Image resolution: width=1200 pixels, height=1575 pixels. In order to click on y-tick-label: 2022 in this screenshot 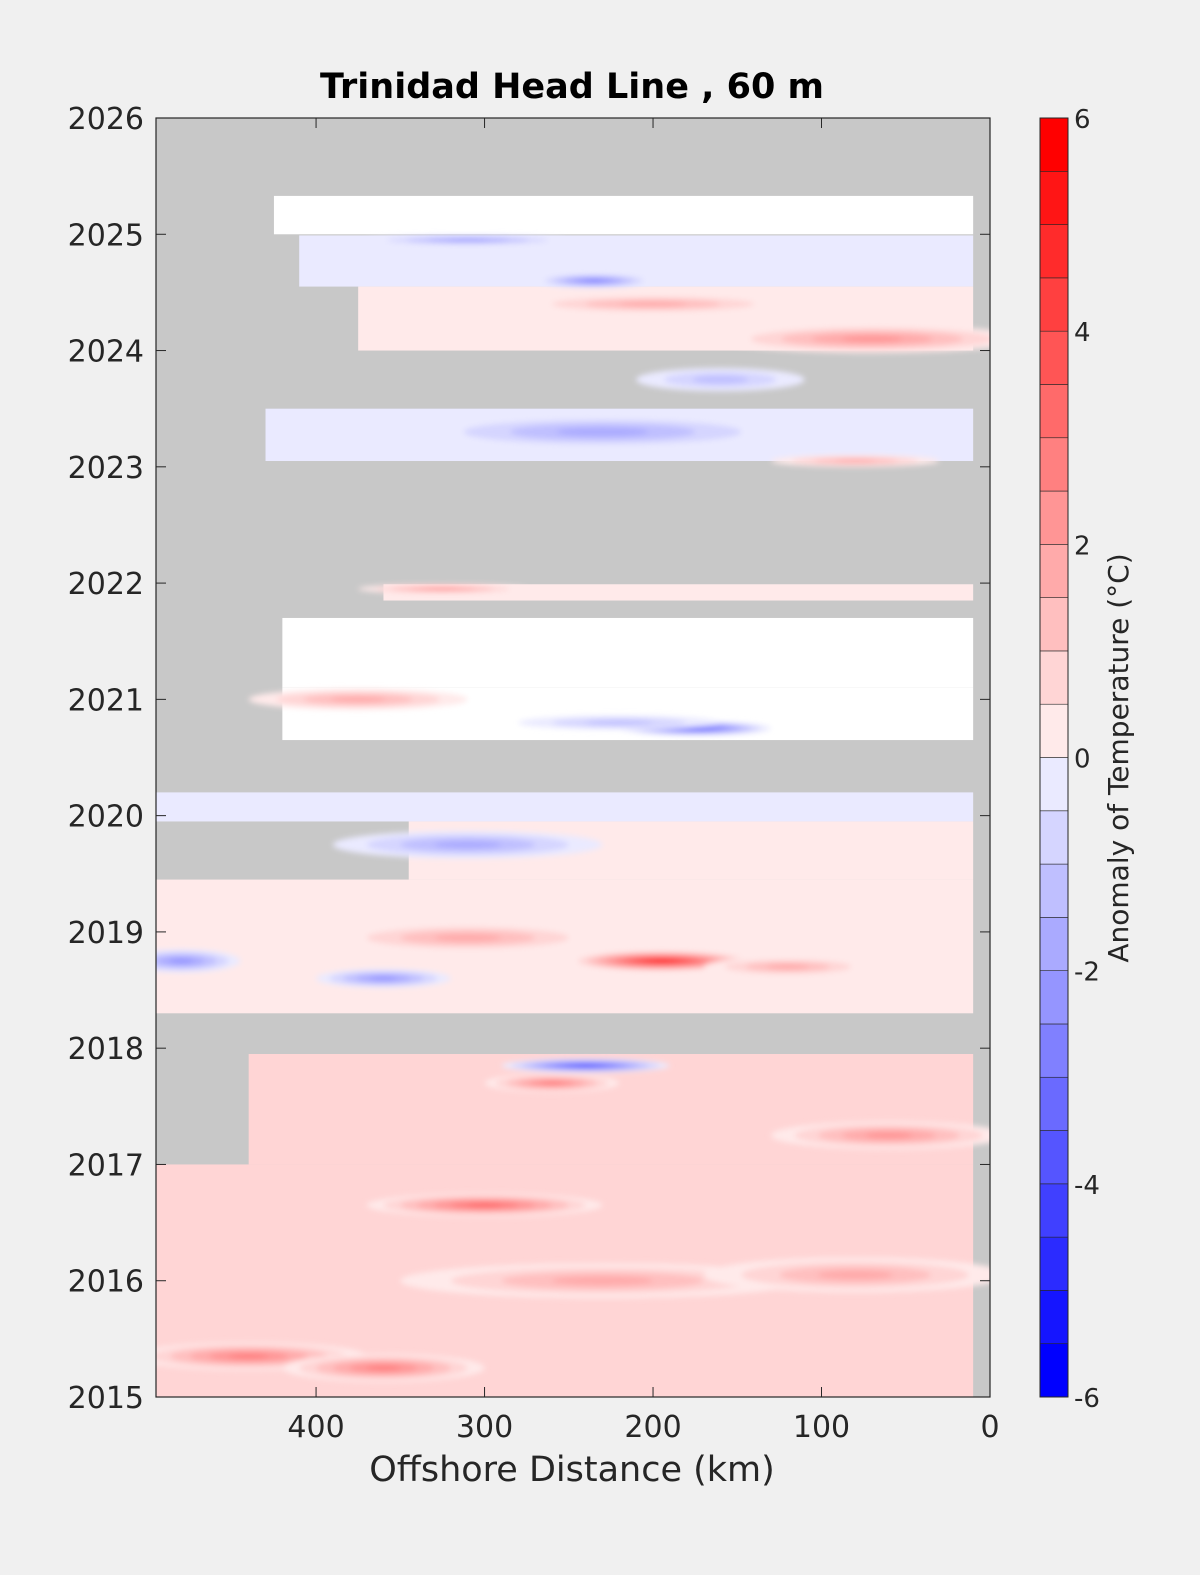, I will do `click(106, 584)`.